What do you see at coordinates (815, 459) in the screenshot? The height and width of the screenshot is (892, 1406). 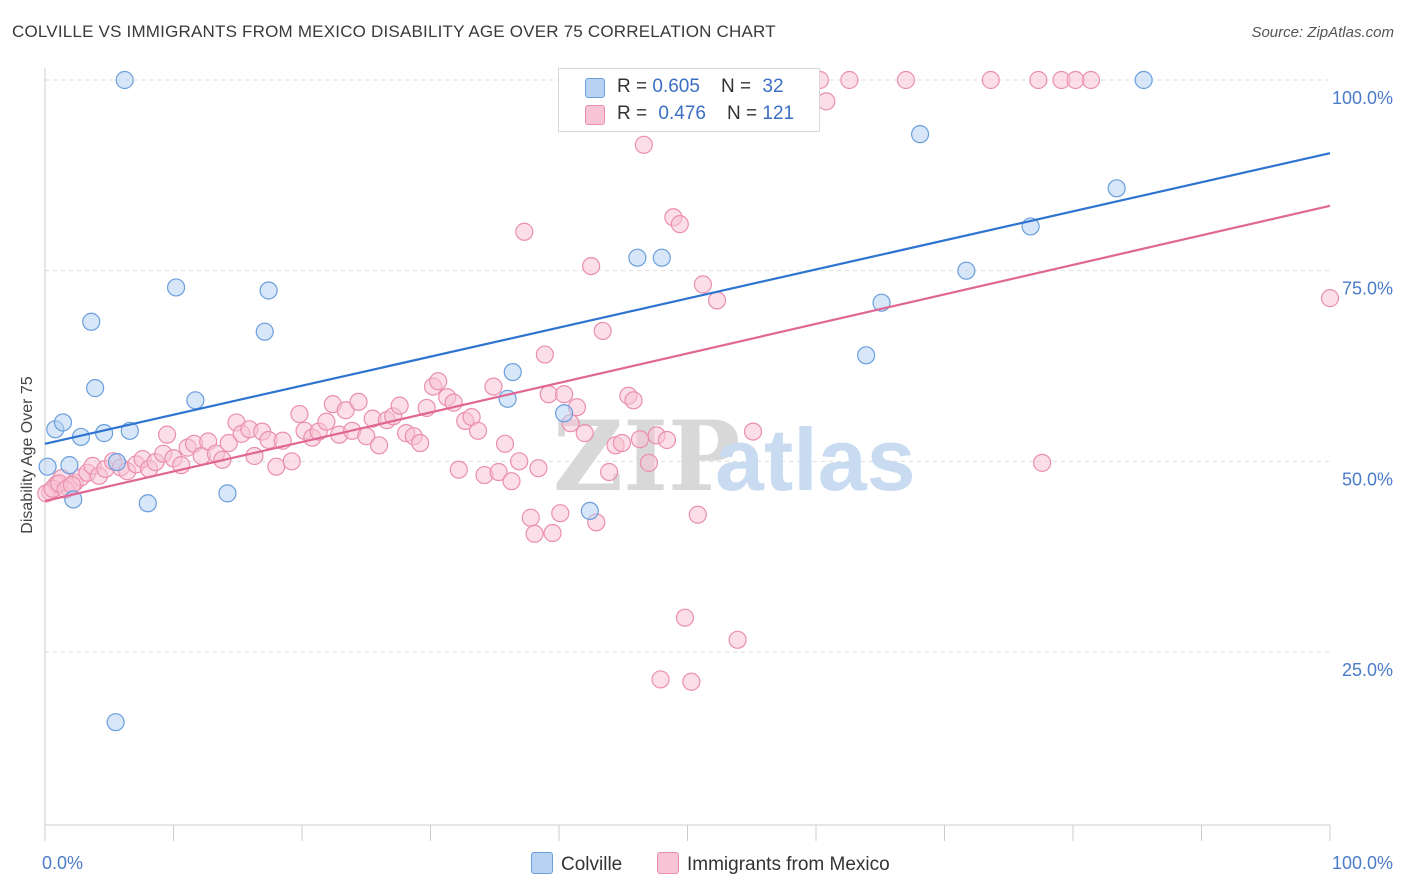 I see `watermark-atlas: atlas` at bounding box center [815, 459].